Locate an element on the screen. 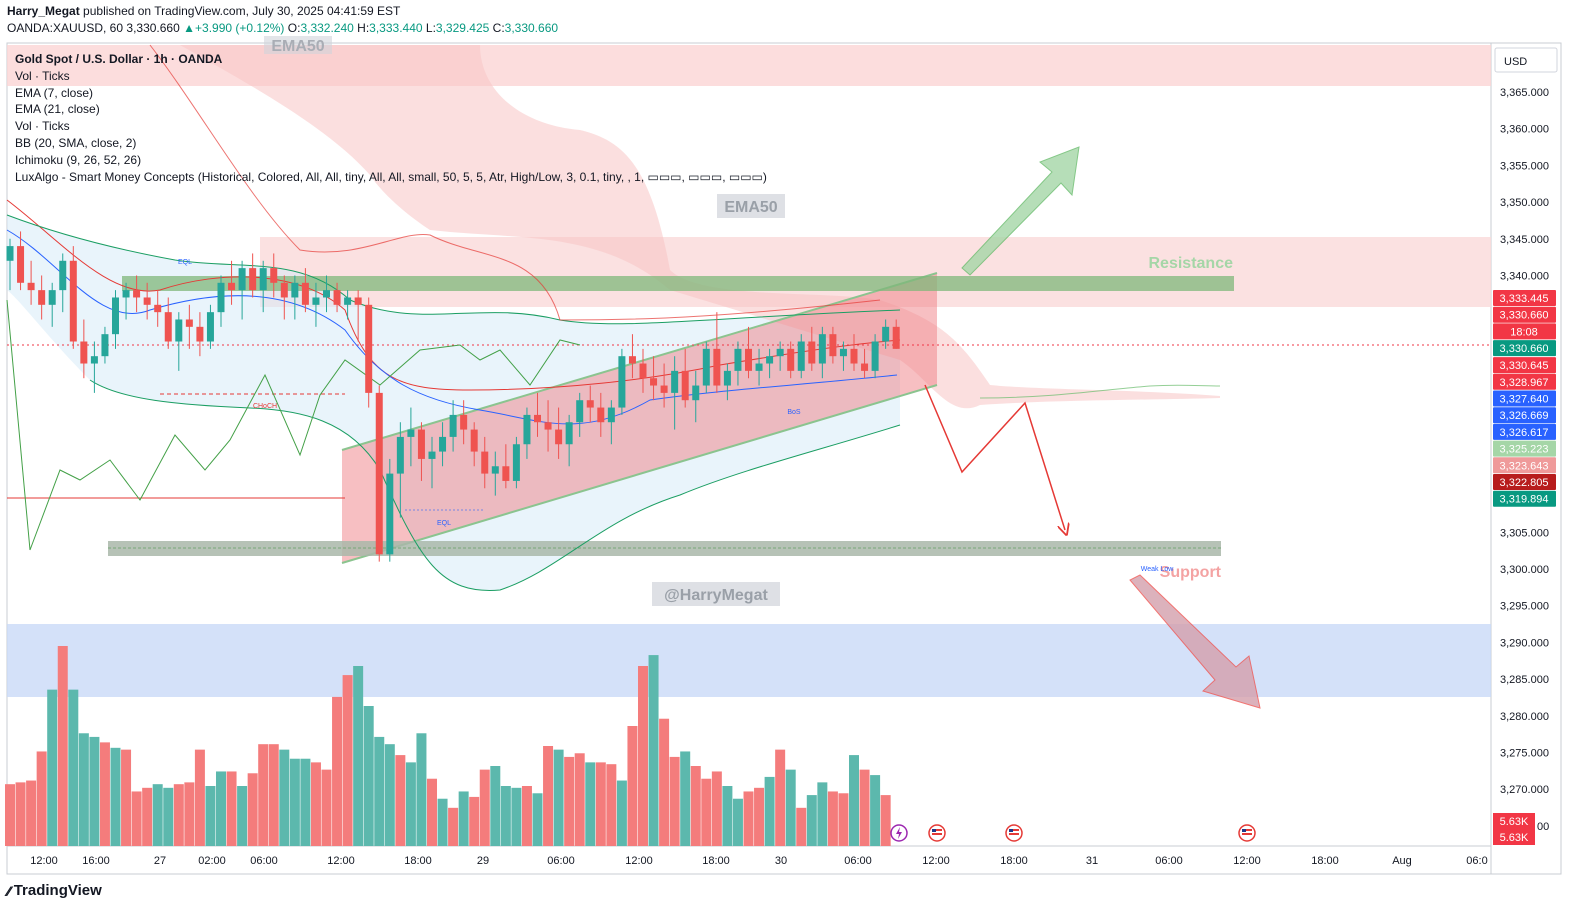  symbol-label: OANDA:XAUUSD, 60 is located at coordinates (65, 28).